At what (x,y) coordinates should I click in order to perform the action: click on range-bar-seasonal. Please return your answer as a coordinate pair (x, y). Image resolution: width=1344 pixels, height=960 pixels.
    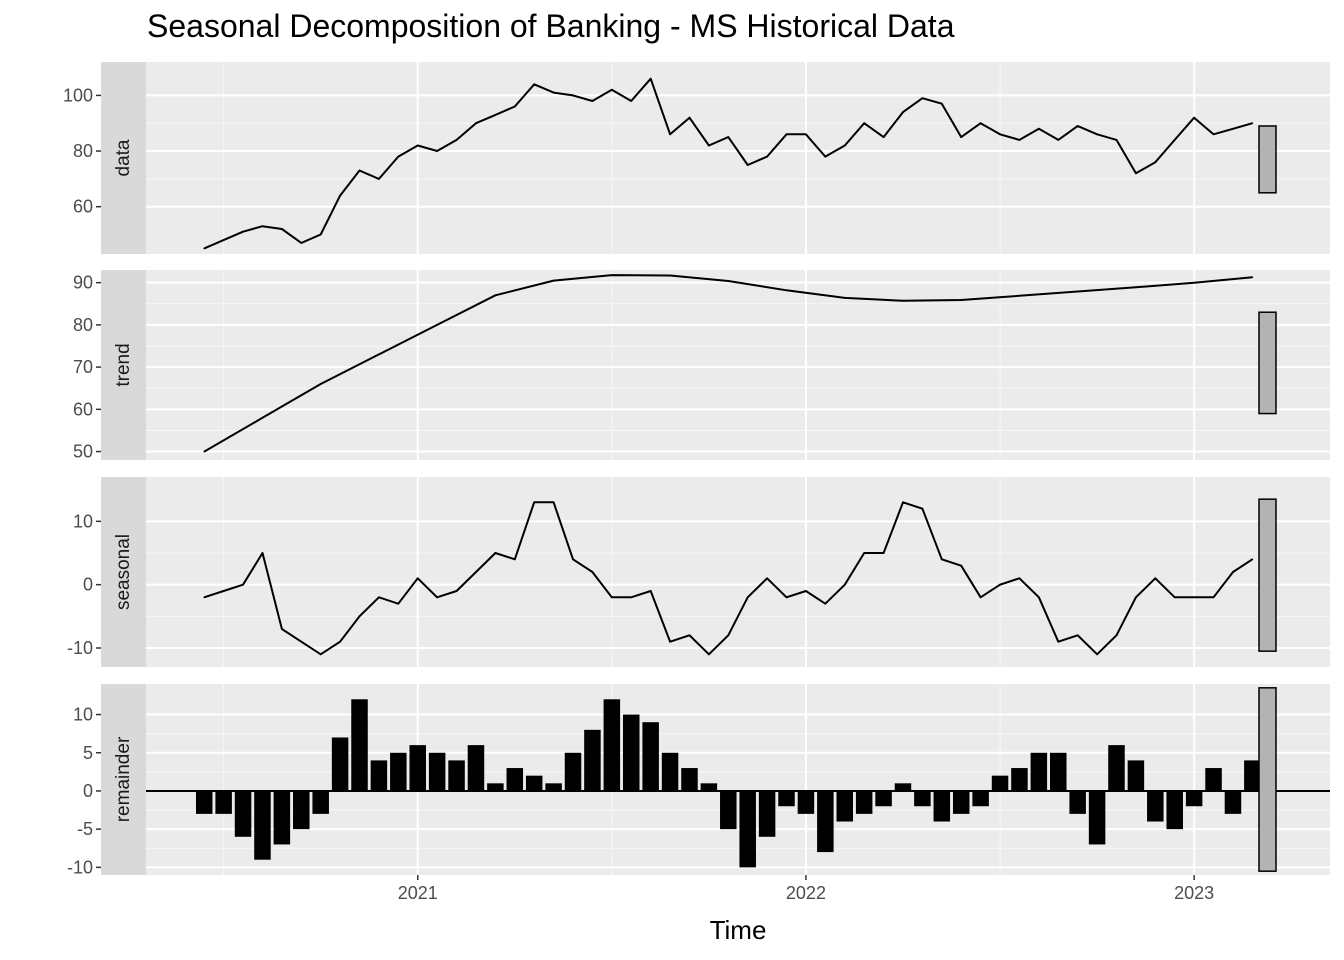
    Looking at the image, I should click on (1267, 575).